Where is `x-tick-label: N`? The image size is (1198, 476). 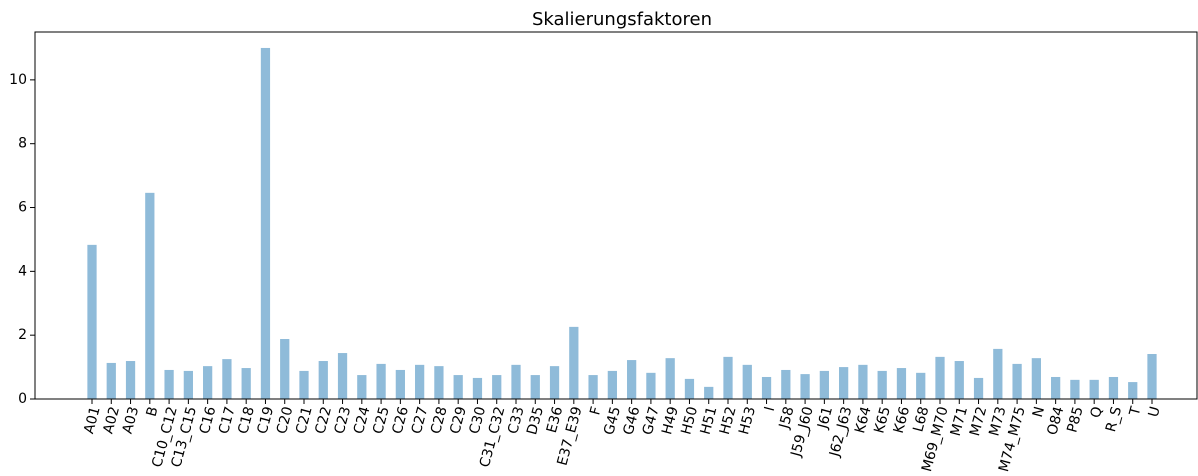
x-tick-label: N is located at coordinates (1039, 412).